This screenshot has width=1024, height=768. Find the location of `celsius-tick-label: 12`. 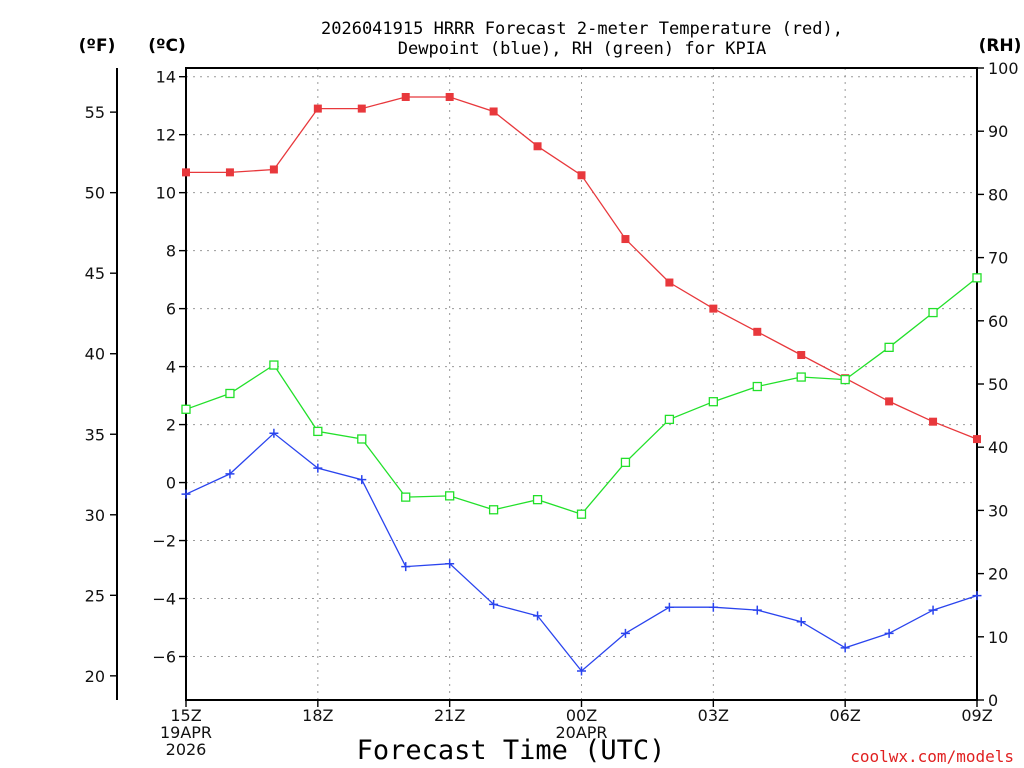

celsius-tick-label: 12 is located at coordinates (166, 135).